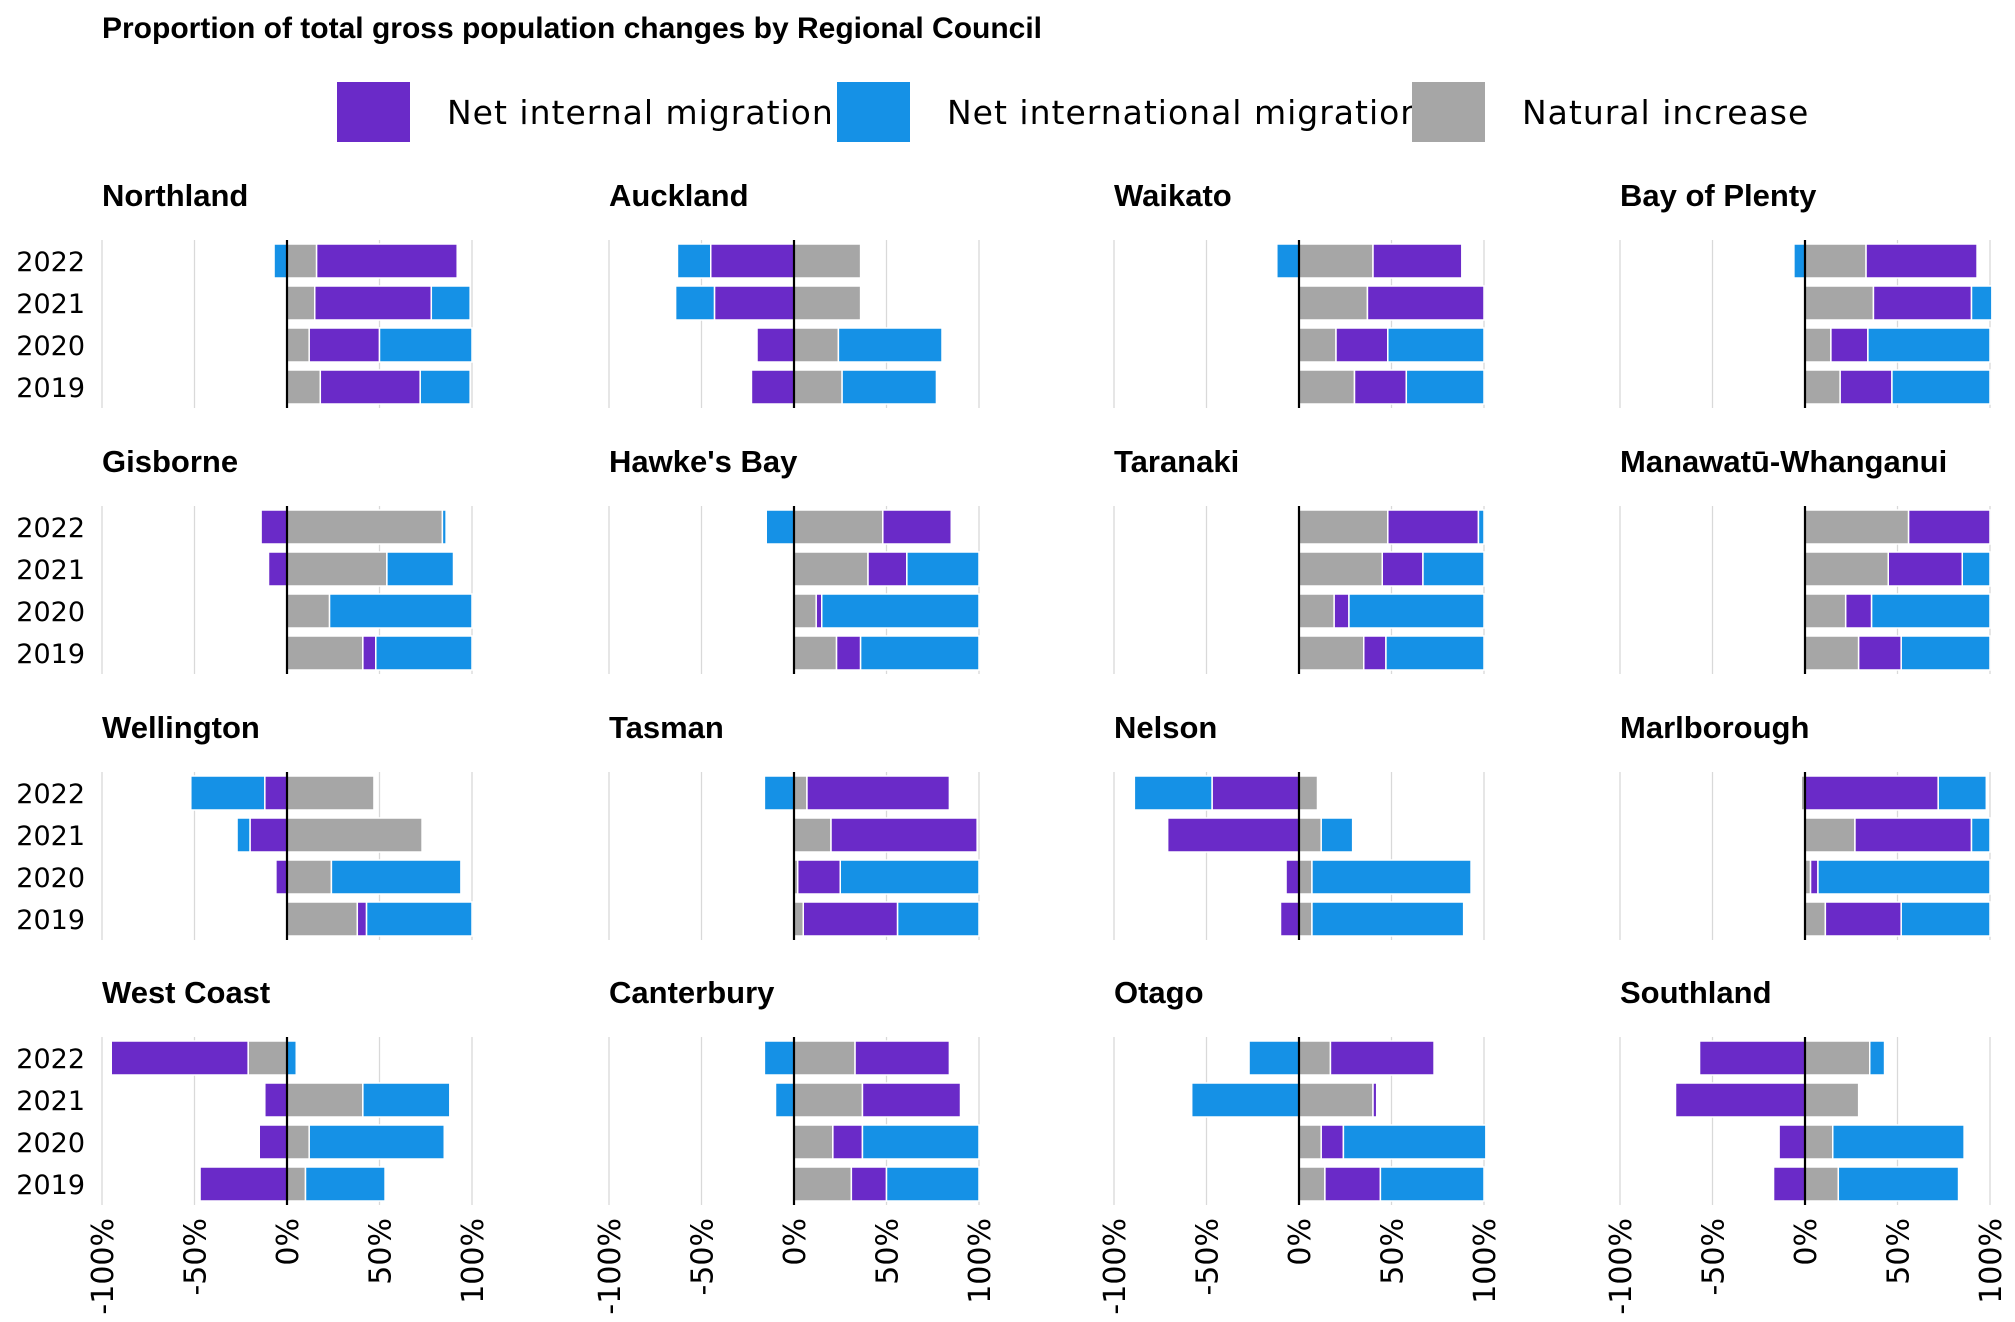 This screenshot has width=2015, height=1322. I want to click on bar-tasman-2021-natural, so click(812, 835).